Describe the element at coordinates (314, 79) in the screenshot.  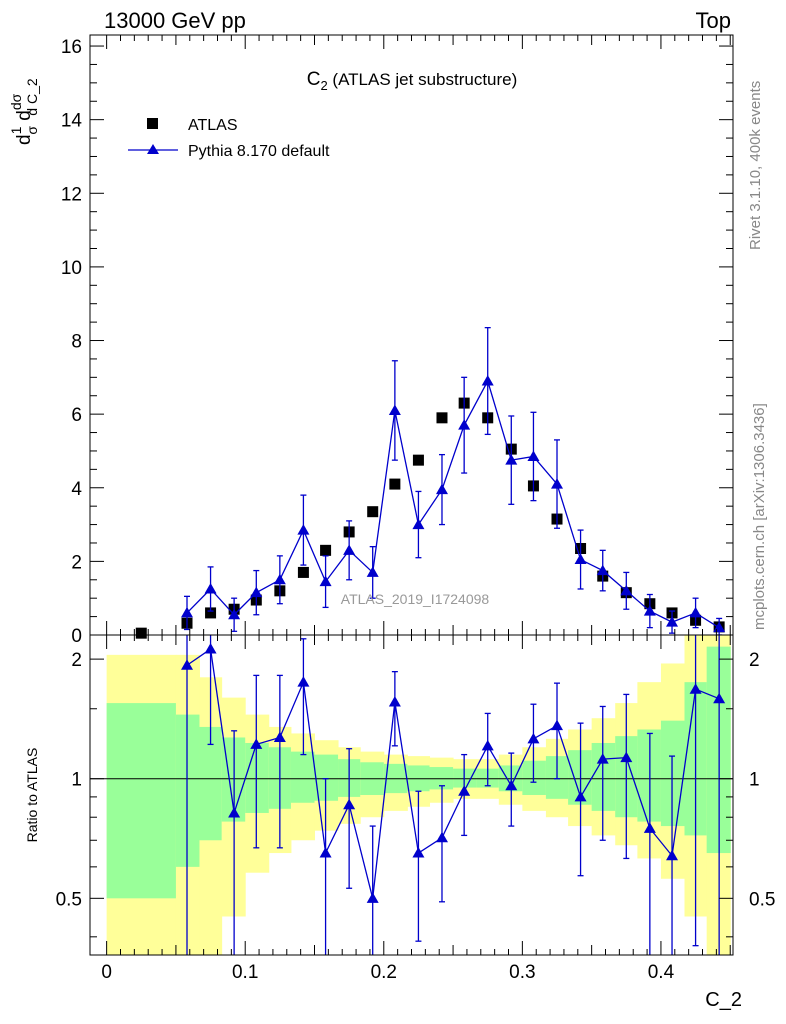
I see `chart-title-main: C` at that location.